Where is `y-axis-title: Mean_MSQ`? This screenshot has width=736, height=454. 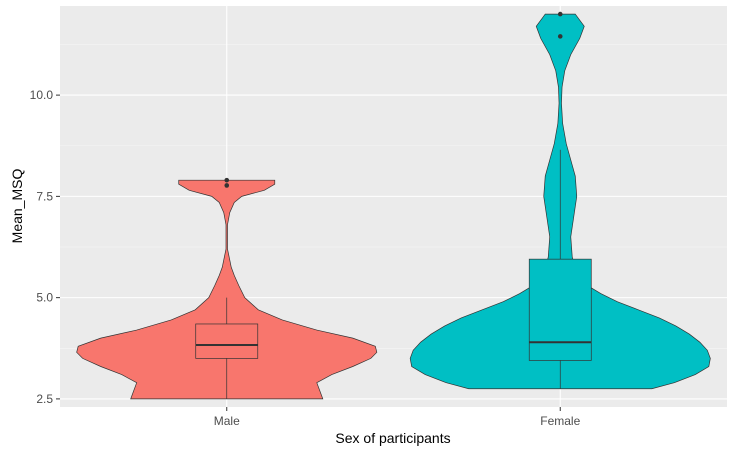 y-axis-title: Mean_MSQ is located at coordinates (17, 206).